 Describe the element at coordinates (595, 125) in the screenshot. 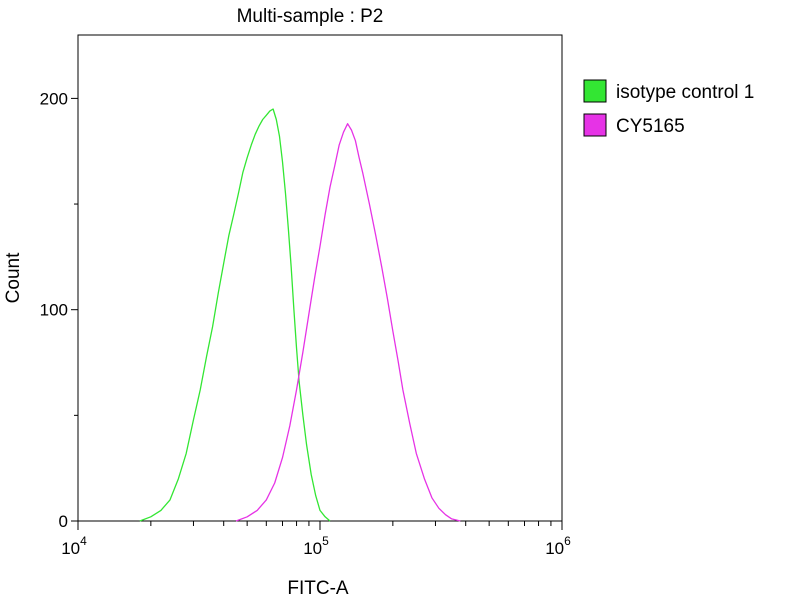

I see `legend-swatch-cy5165` at that location.